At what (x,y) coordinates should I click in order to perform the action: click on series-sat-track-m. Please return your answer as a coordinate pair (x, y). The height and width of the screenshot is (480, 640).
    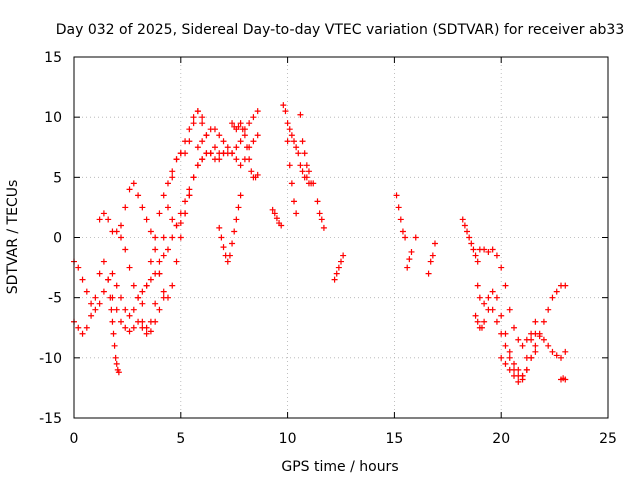
    Looking at the image, I should click on (292, 177).